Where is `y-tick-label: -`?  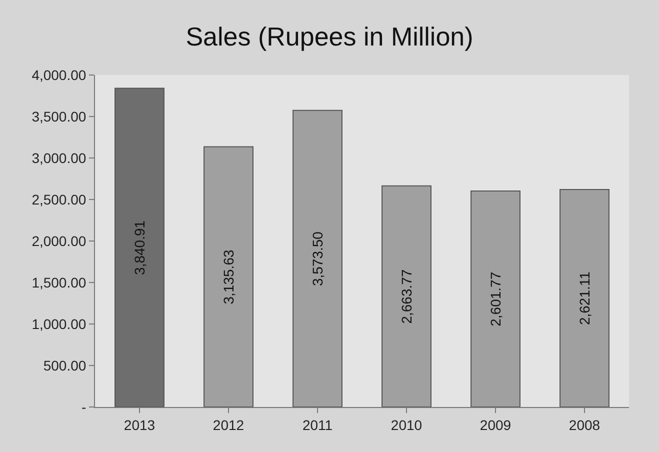 y-tick-label: - is located at coordinates (84, 406).